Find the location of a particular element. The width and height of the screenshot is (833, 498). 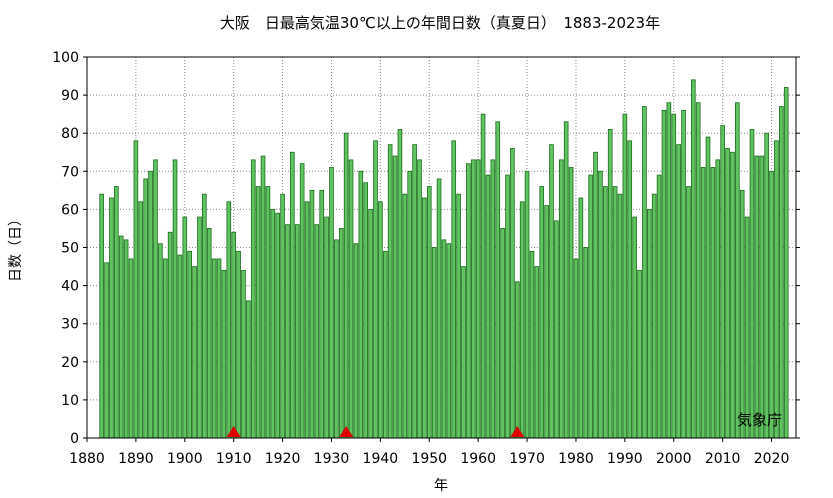

marker-1910 is located at coordinates (233, 431).